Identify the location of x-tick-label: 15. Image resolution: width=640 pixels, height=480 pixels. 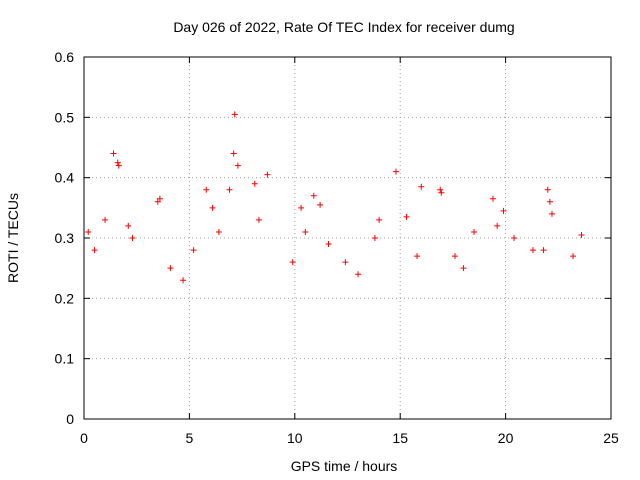
(400, 438).